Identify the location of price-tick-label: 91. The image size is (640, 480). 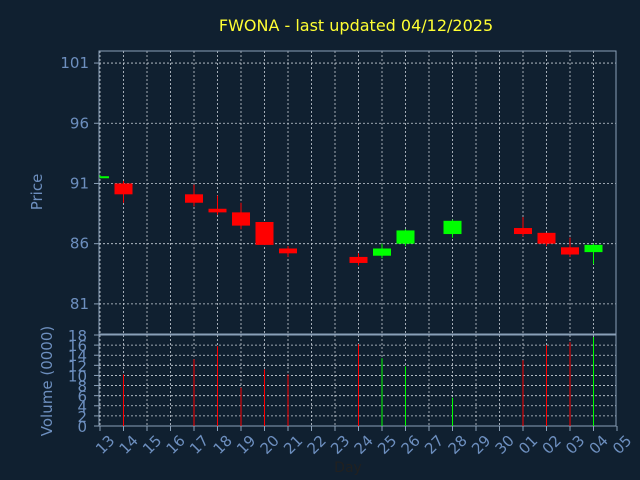
(79, 183).